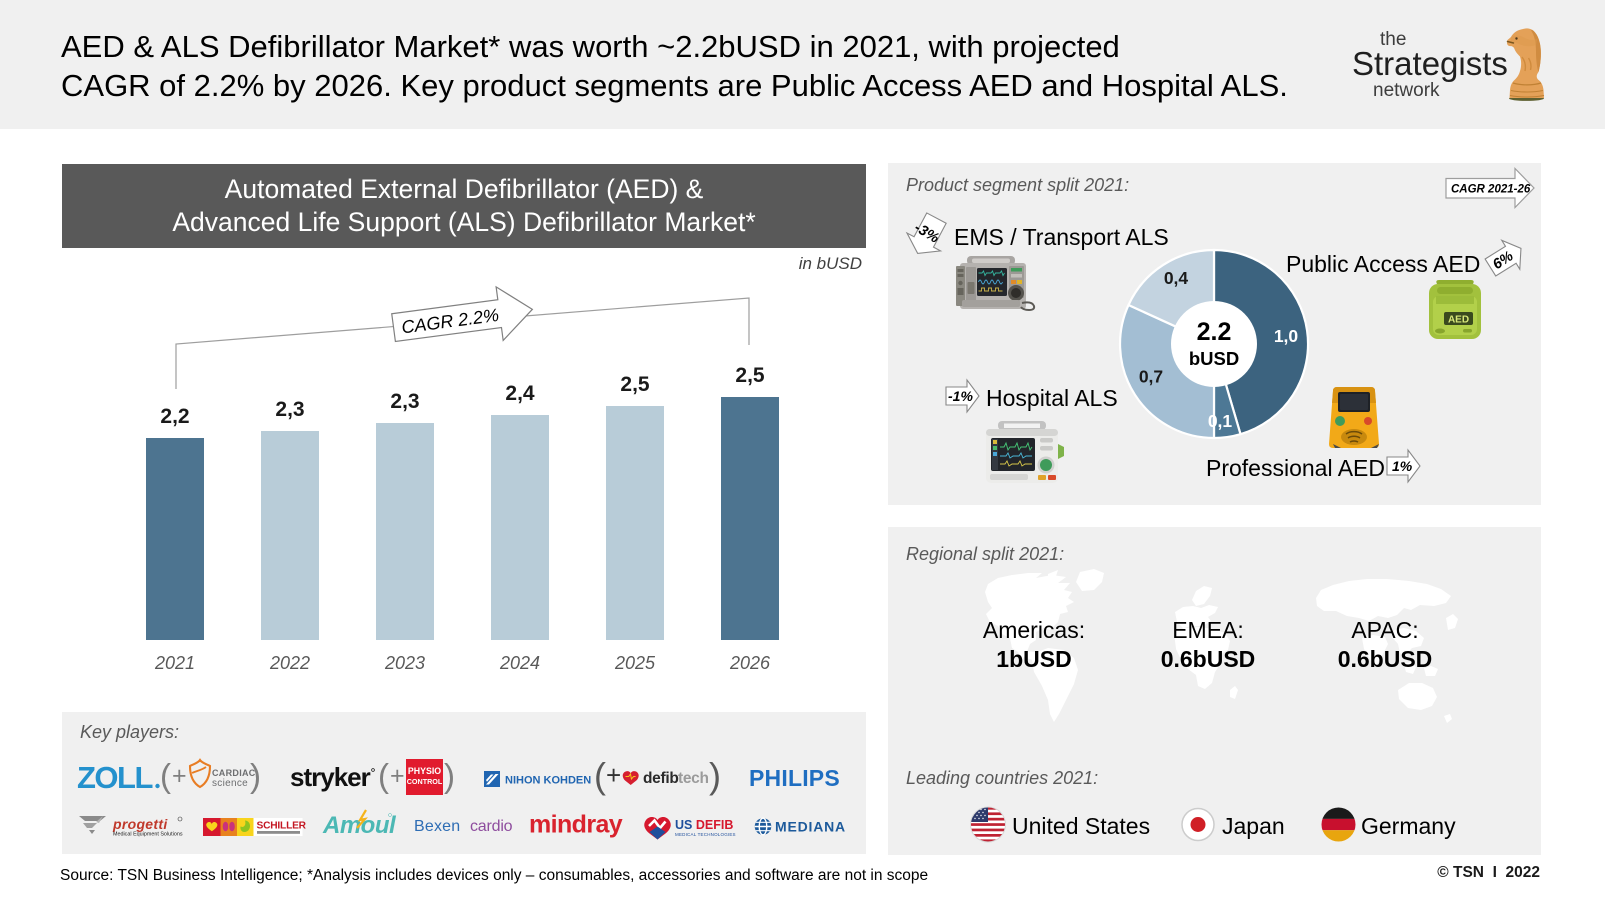 Image resolution: width=1605 pixels, height=900 pixels. Describe the element at coordinates (1151, 377) in the screenshot. I see `svg-text: 0,7` at that location.